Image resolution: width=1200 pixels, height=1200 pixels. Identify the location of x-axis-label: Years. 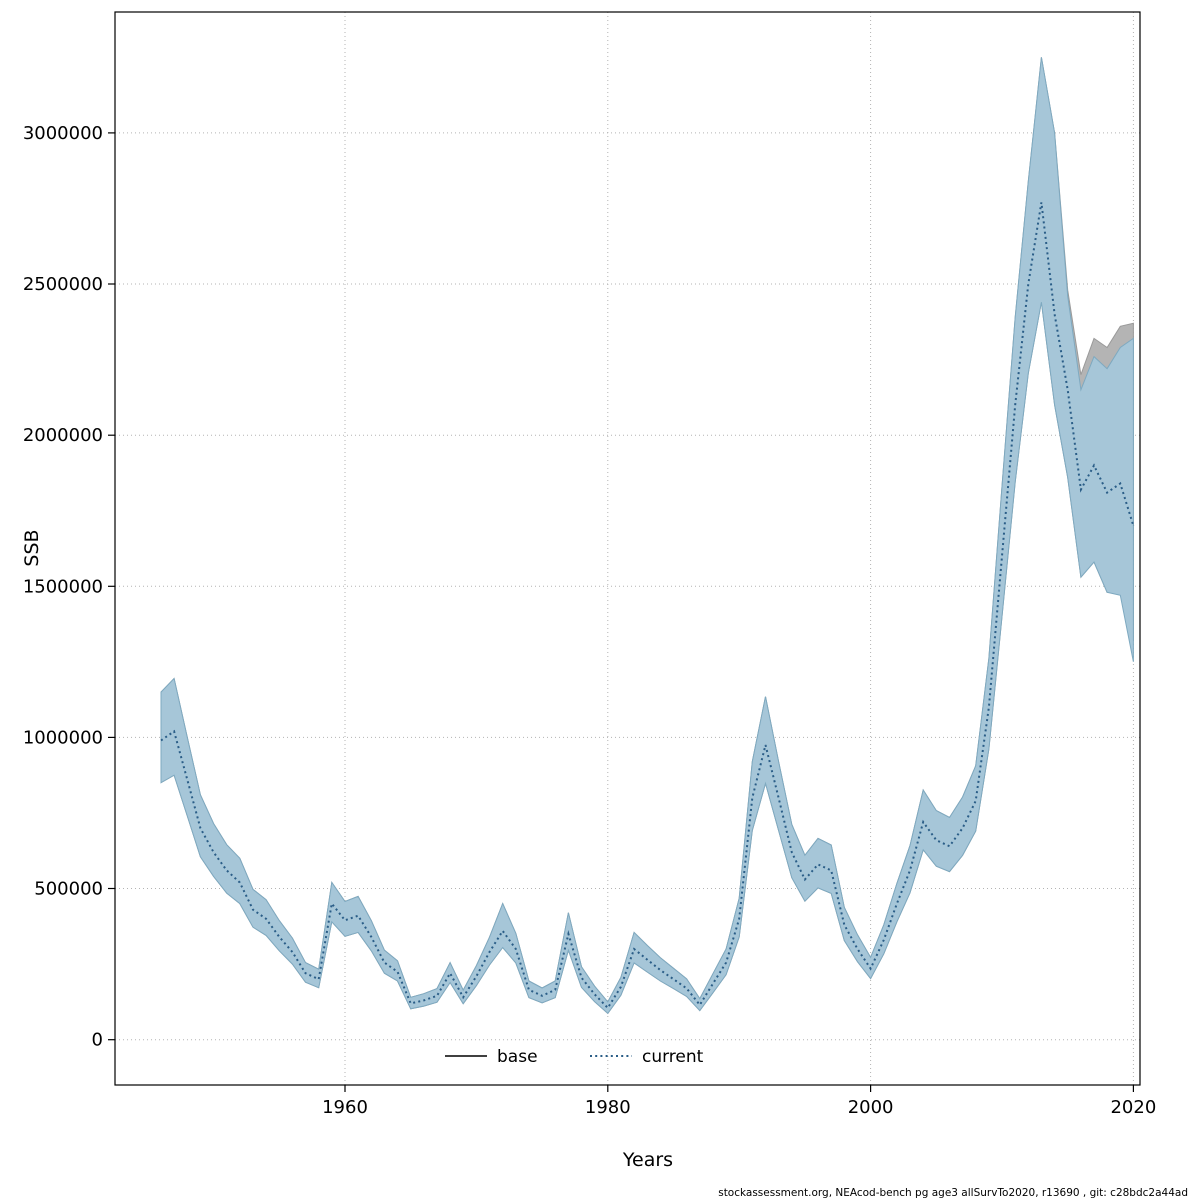
(647, 1160).